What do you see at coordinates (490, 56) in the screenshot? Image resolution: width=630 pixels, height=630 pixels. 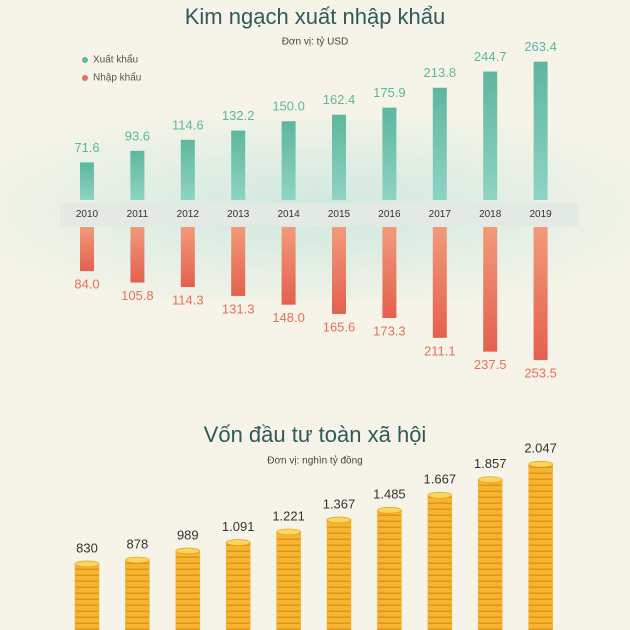 I see `value-label: 244.7` at bounding box center [490, 56].